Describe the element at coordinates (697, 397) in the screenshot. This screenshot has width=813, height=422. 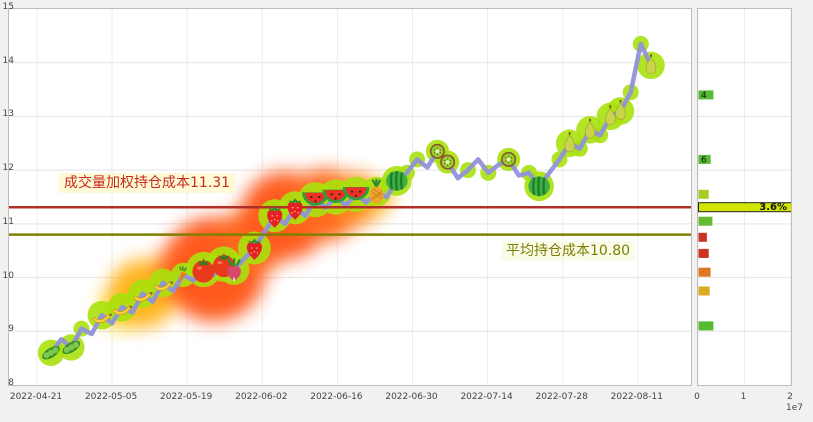
I see `volume-x-tick-label: 0` at that location.